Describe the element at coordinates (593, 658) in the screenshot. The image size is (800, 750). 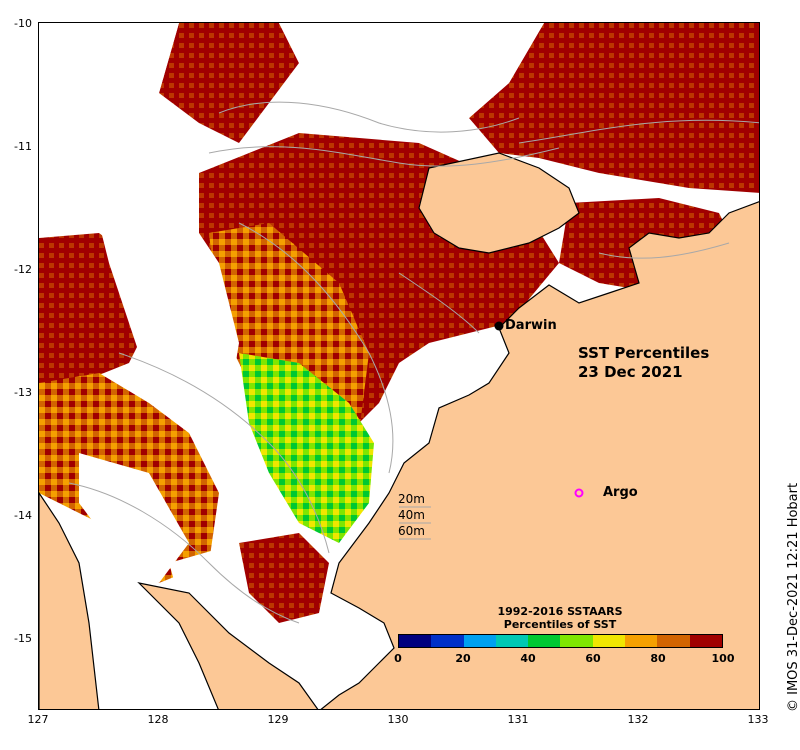
I see `colorbar-tick: 60` at that location.